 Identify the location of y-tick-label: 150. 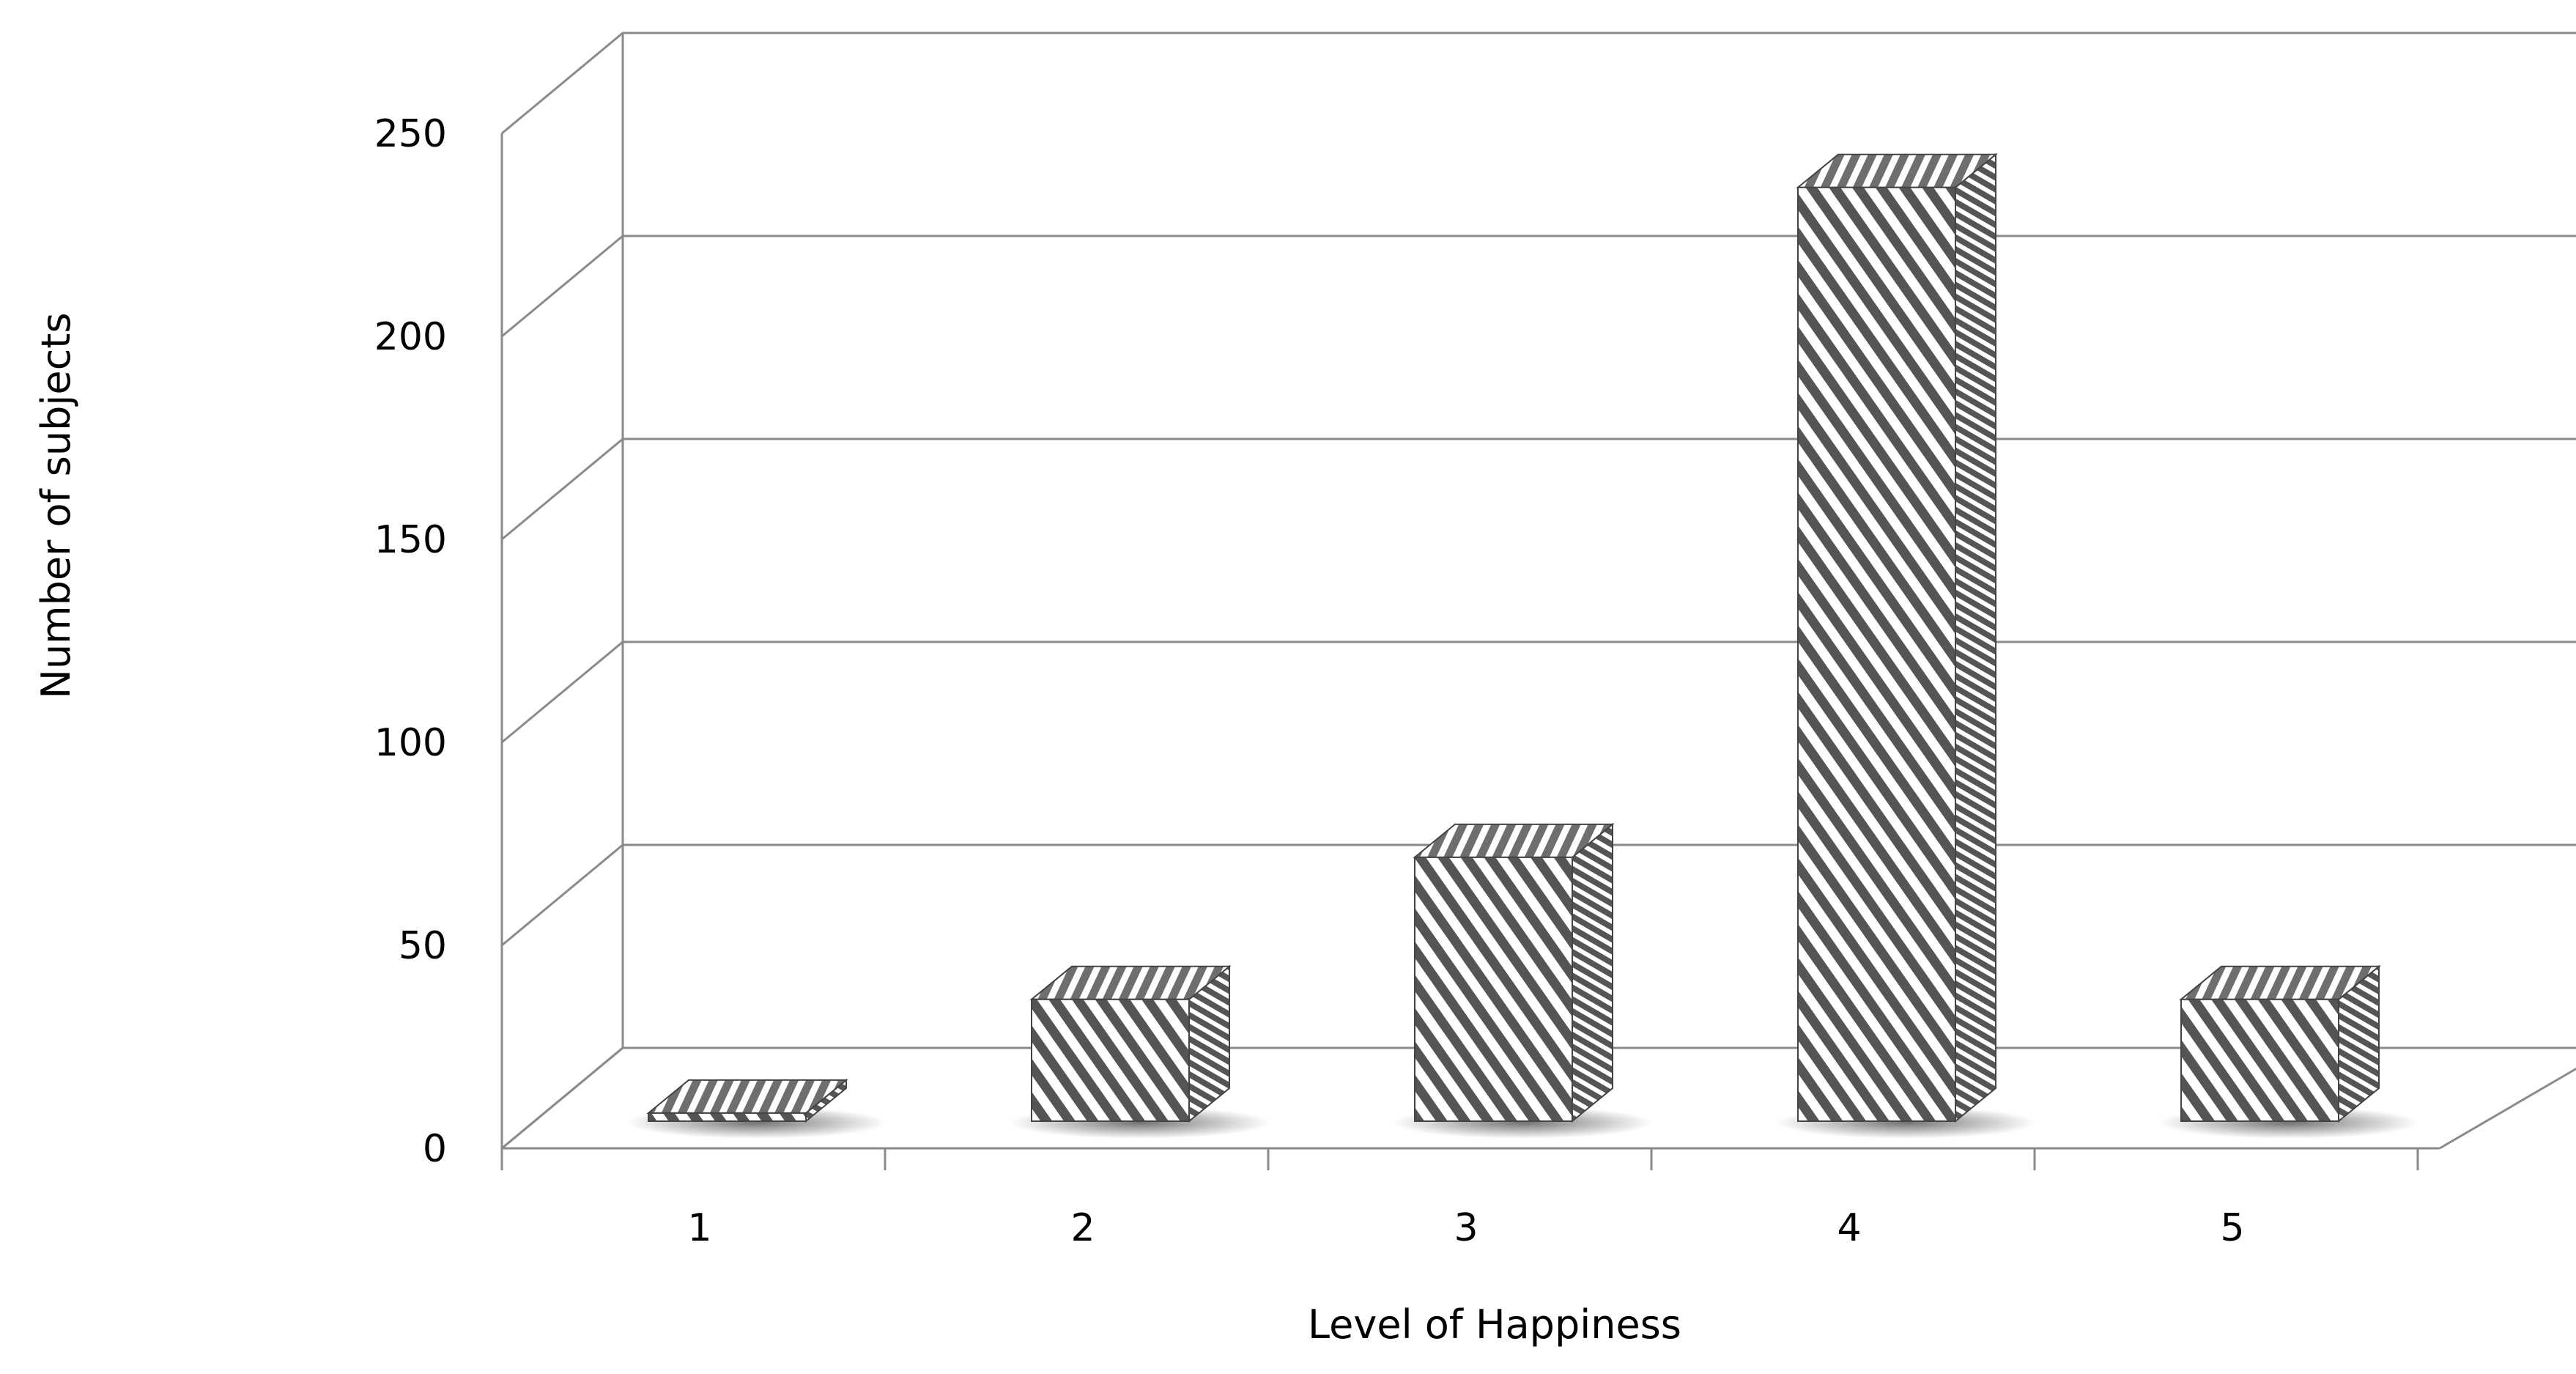
(410, 540).